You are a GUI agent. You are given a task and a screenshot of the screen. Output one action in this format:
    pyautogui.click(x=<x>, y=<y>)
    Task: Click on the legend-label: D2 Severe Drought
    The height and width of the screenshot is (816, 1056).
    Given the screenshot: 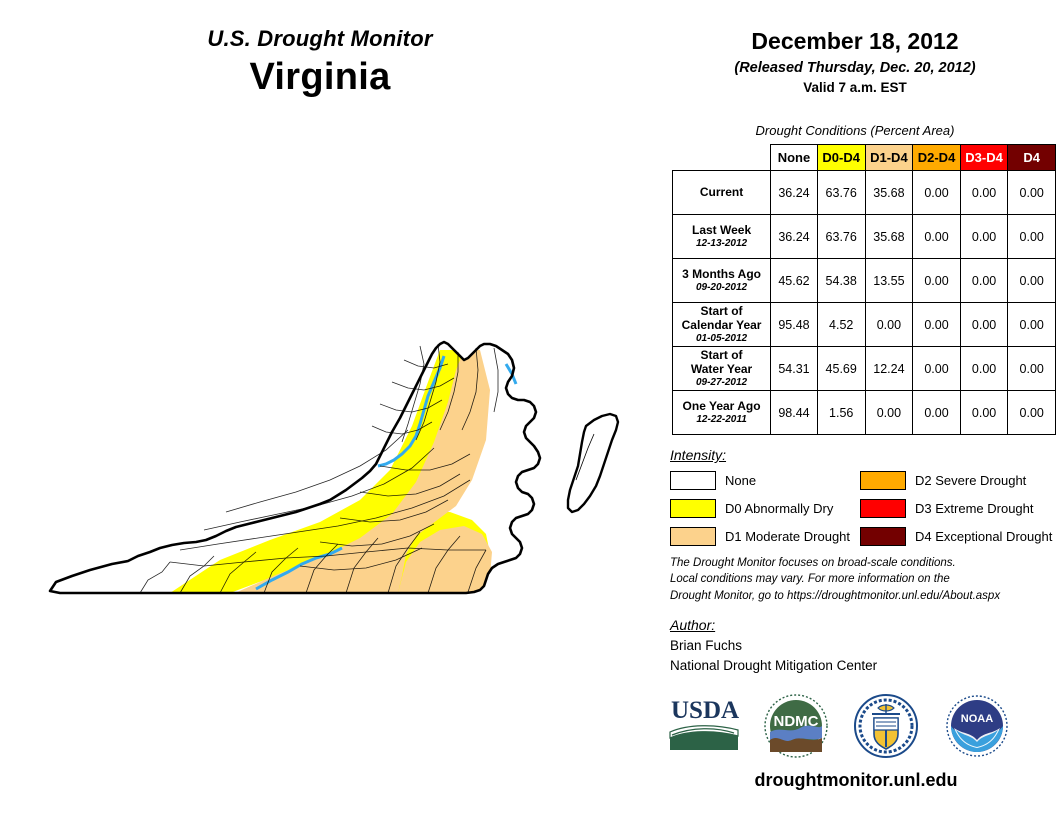 What is the action you would take?
    pyautogui.click(x=971, y=480)
    